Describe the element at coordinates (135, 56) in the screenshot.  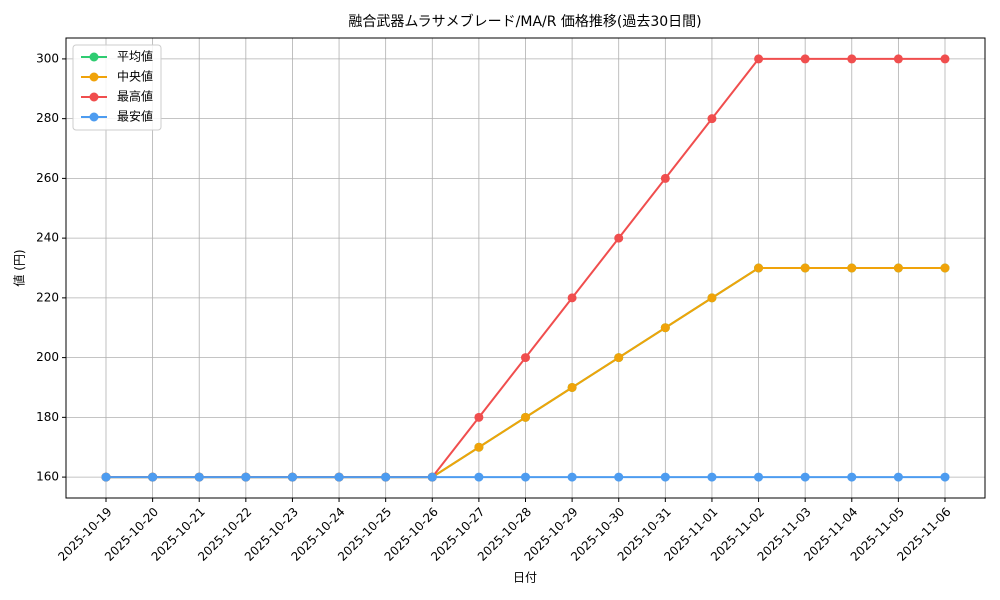
I see `legend-label: 平均値` at that location.